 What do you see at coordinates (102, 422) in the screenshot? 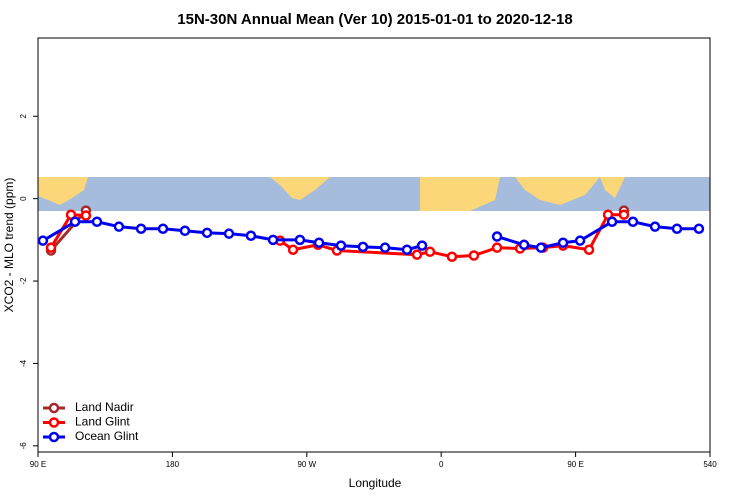
I see `legend-label: Land Glint` at bounding box center [102, 422].